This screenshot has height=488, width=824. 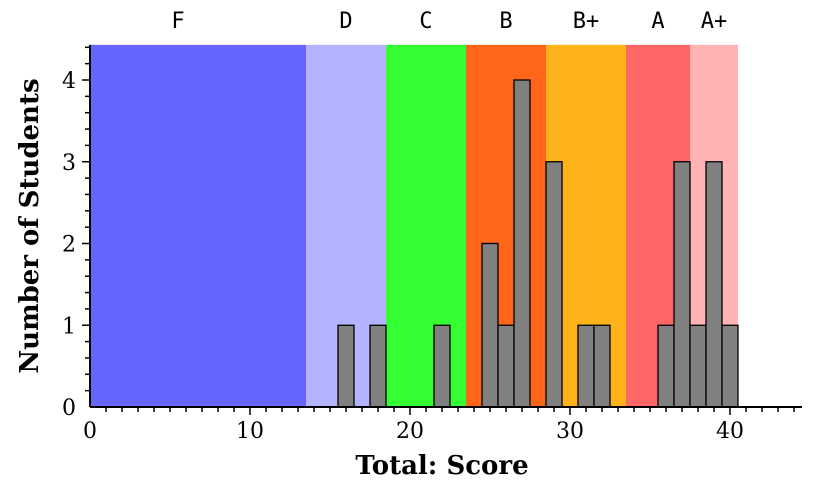 What do you see at coordinates (505, 21) in the screenshot?
I see `band-label: B` at bounding box center [505, 21].